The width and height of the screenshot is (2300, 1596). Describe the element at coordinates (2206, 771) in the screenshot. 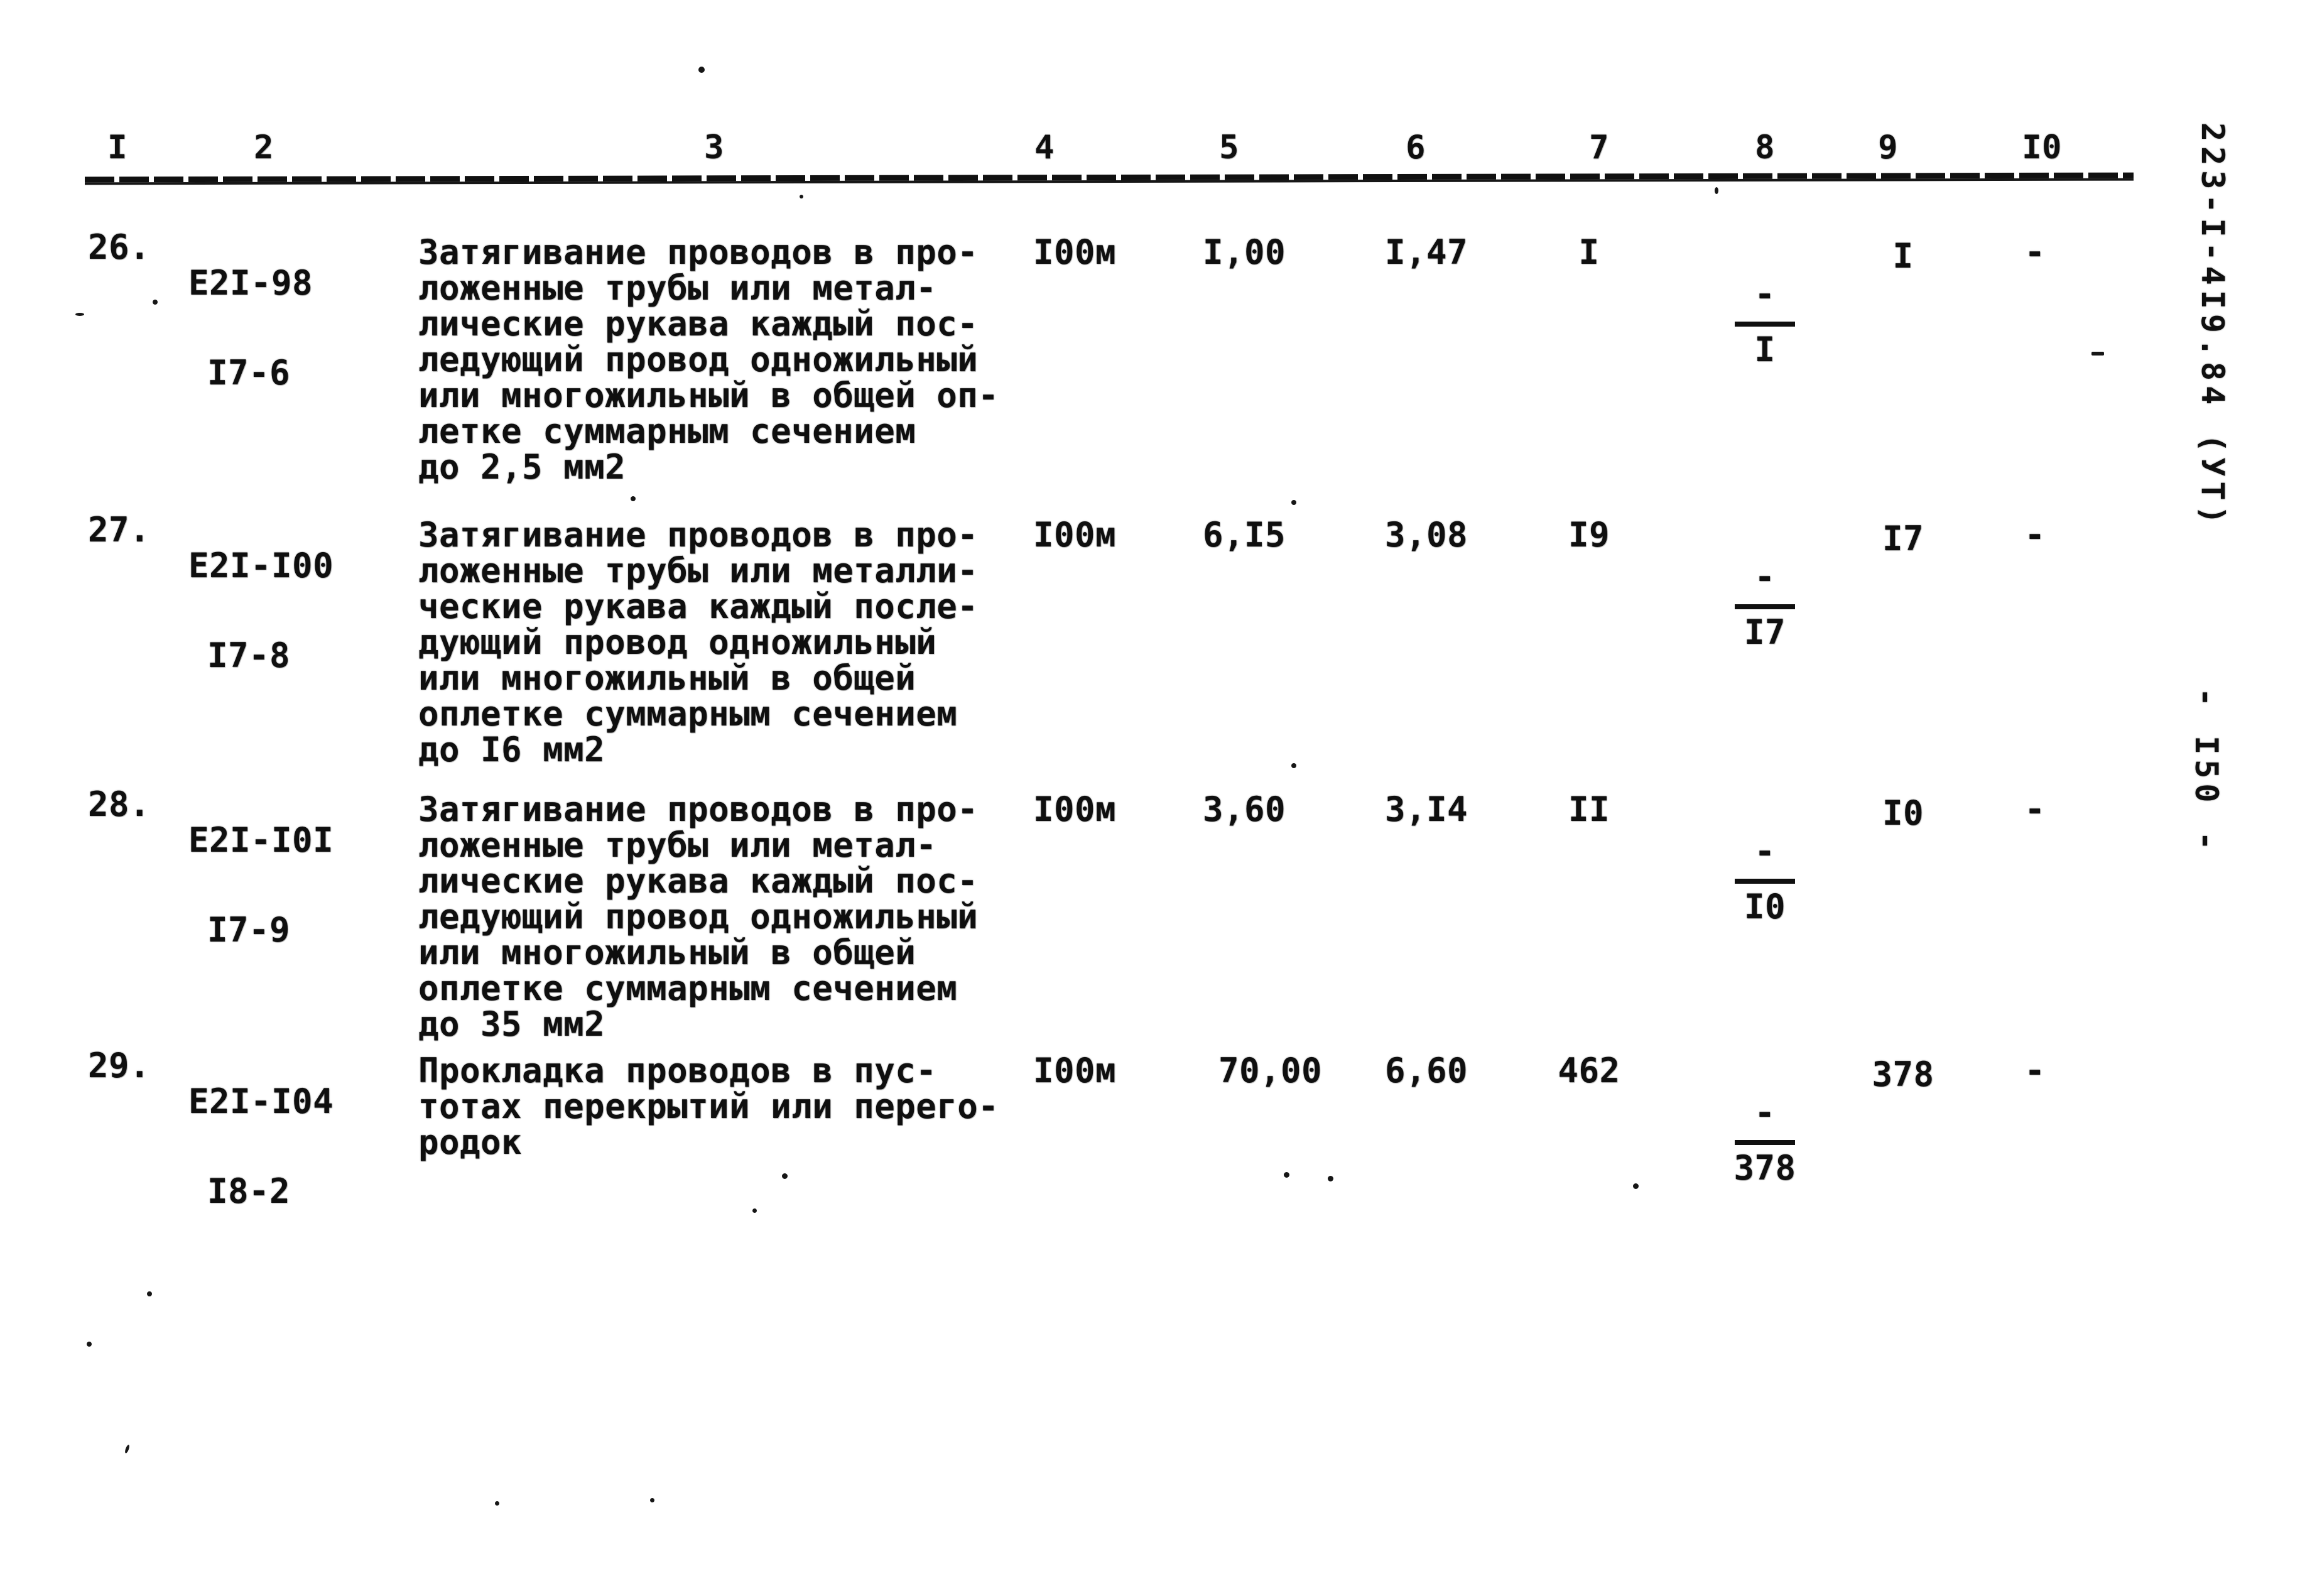

I see `page-number-vertical: - I50 -` at that location.